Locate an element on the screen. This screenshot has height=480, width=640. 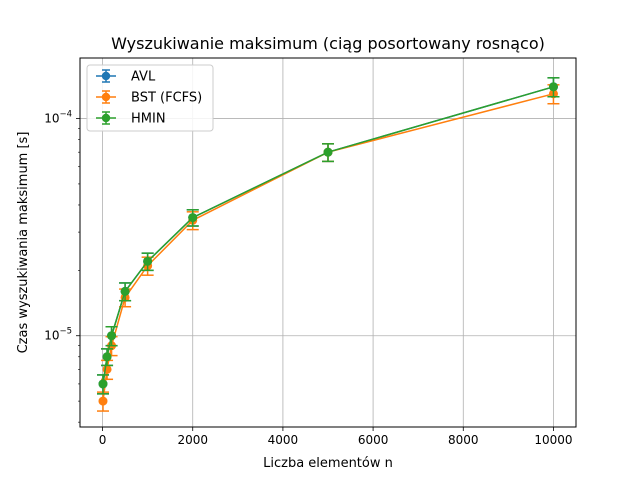
legend: AVL BST (FCFS) HMIN is located at coordinates (150, 98).